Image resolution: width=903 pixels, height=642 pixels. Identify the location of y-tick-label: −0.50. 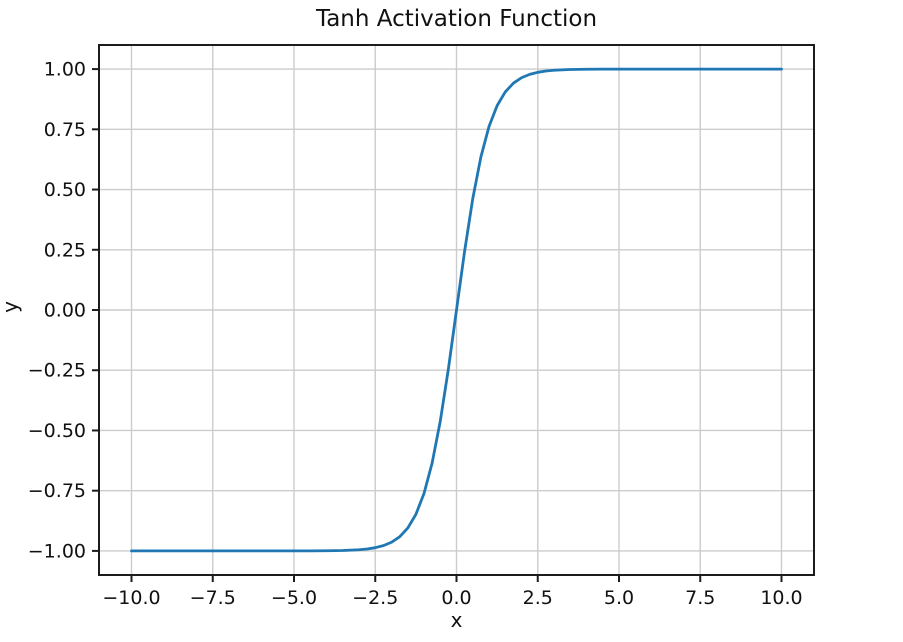
(57, 431).